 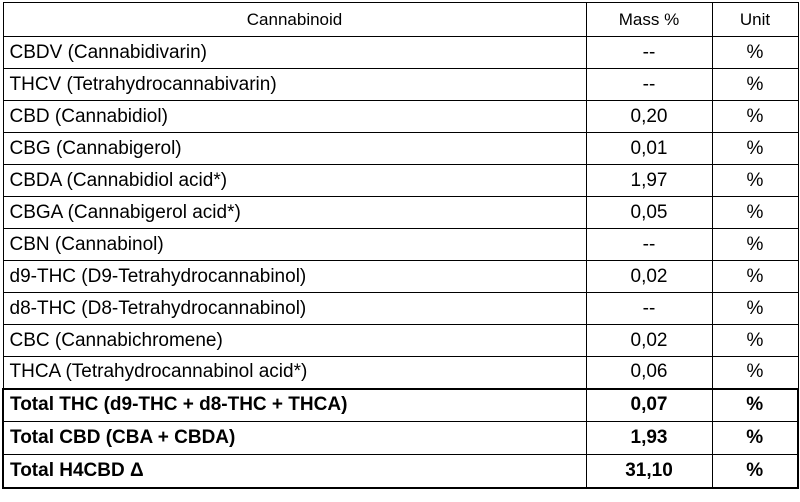 I want to click on cannabinoid-name: CBDA (Cannabidiol acid*), so click(x=294, y=180).